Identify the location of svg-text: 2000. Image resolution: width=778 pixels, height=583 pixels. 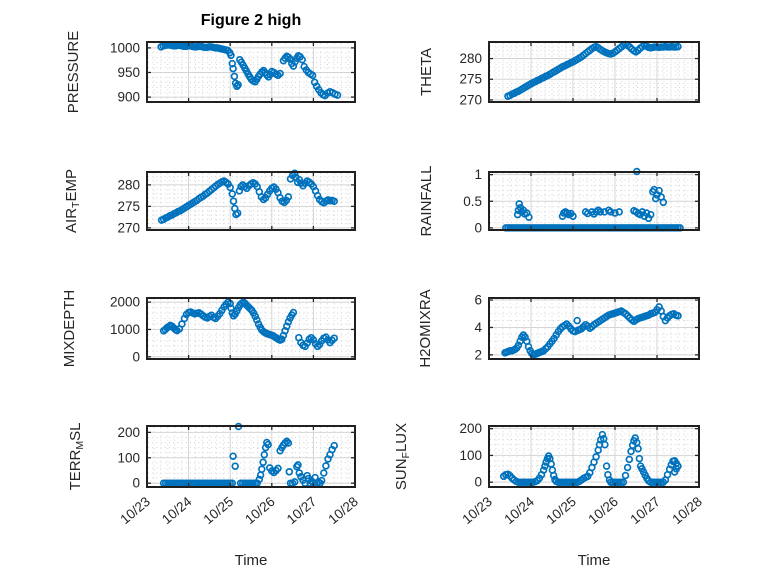
(125, 302).